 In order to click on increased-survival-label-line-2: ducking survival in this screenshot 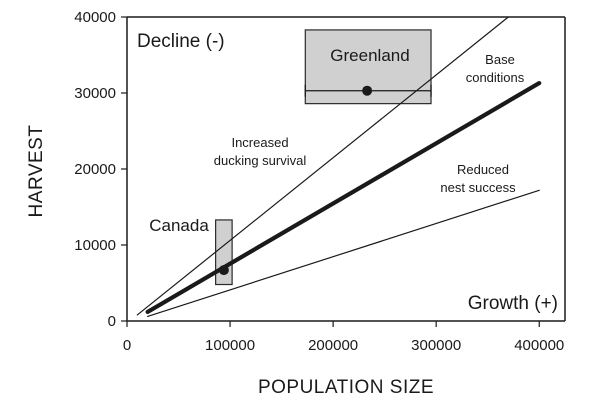, I will do `click(260, 160)`.